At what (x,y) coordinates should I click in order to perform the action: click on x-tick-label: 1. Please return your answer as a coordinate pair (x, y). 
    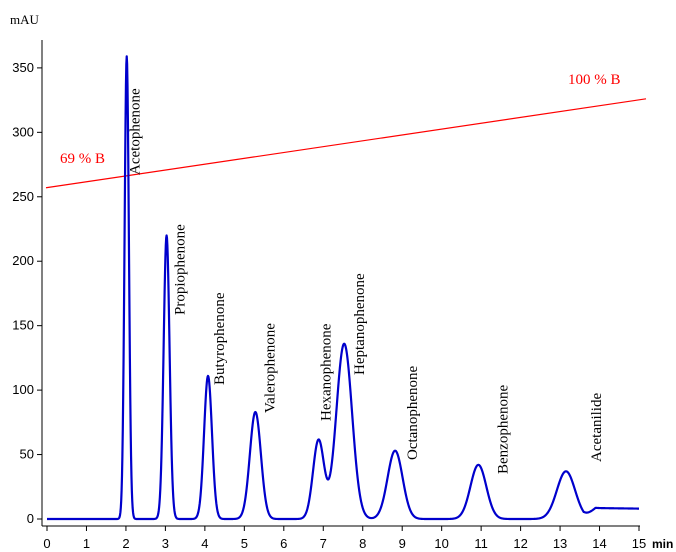
    Looking at the image, I should click on (86, 543).